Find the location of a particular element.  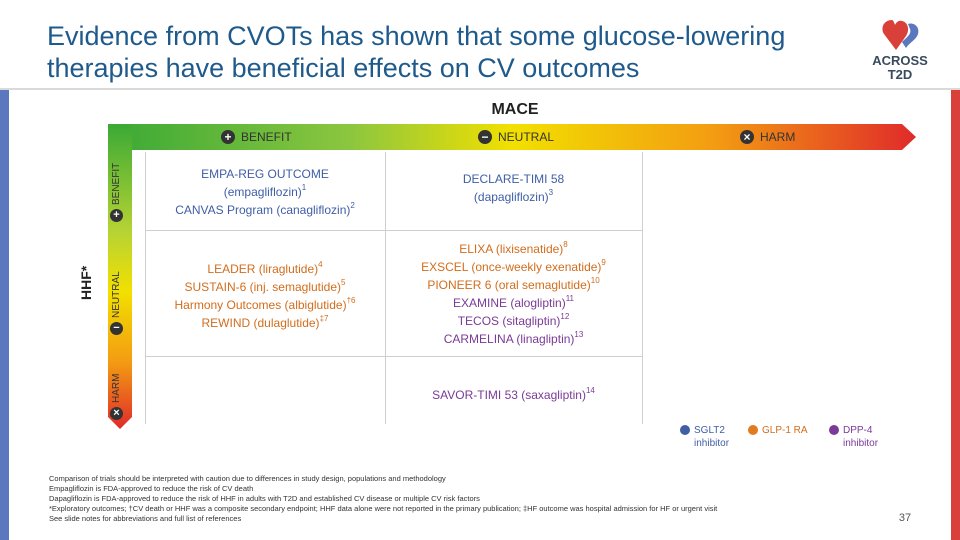

trial-tecos: TECOS (sitagliptin)12 is located at coordinates (513, 320).